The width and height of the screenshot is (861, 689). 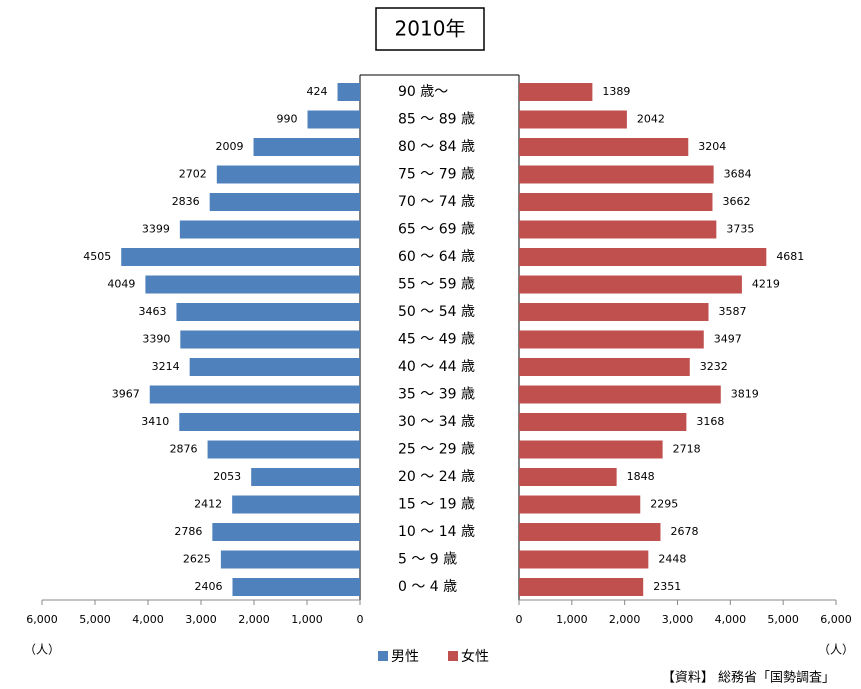 What do you see at coordinates (197, 559) in the screenshot?
I see `data-label: 2625` at bounding box center [197, 559].